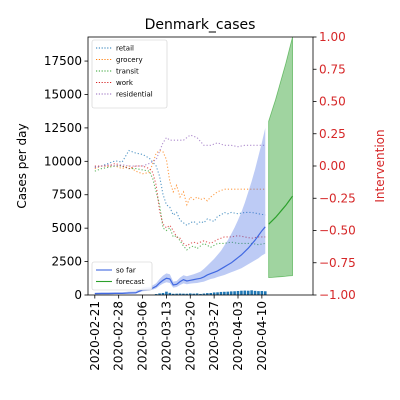 The width and height of the screenshot is (400, 400). I want to click on y-tick-label: 0, so click(78, 295).